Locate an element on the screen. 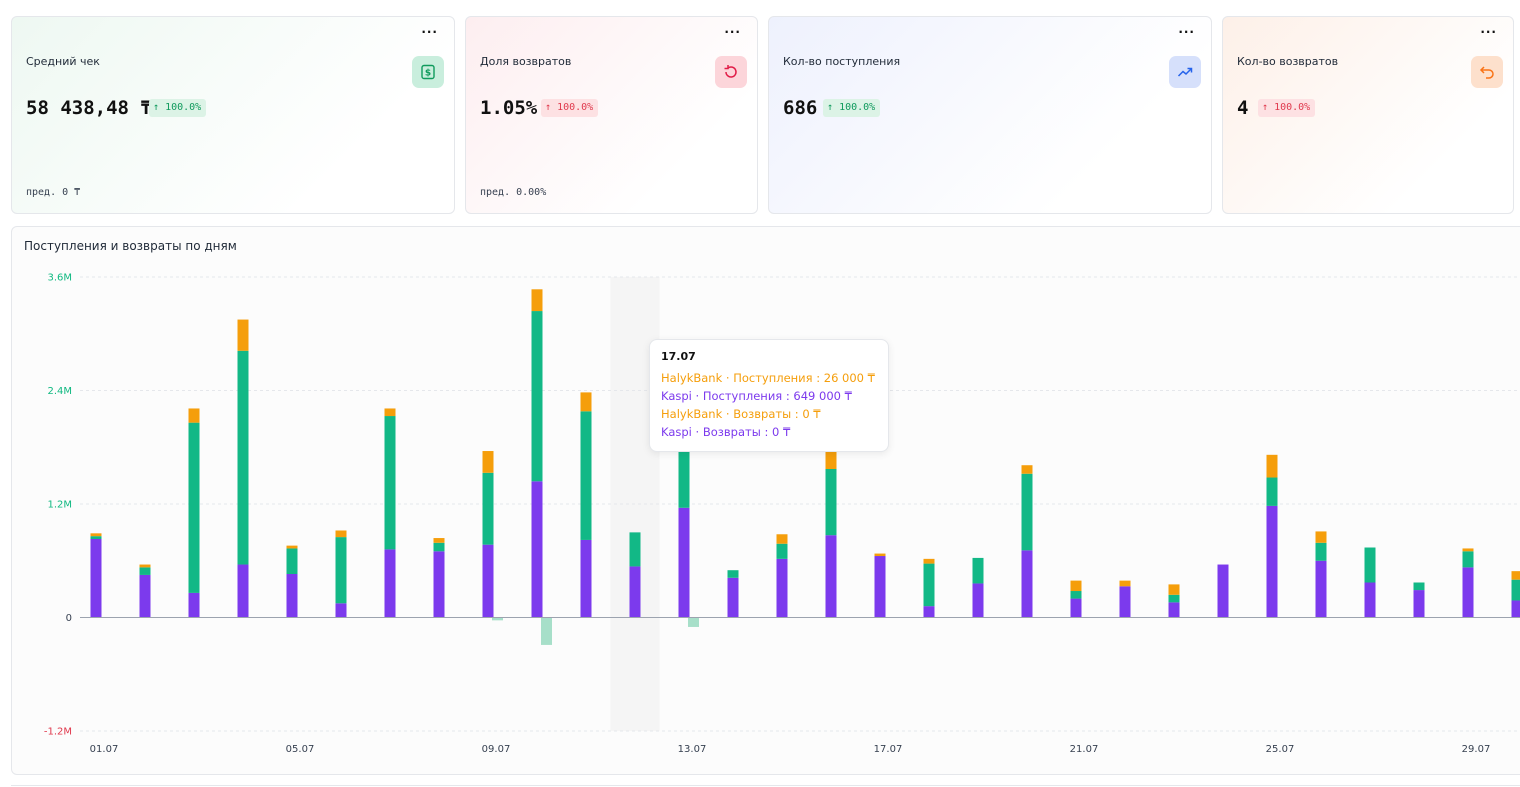 This screenshot has width=1520, height=787. tooltip-row: HalykBank · Возвраты : 0 ₸ is located at coordinates (741, 414).